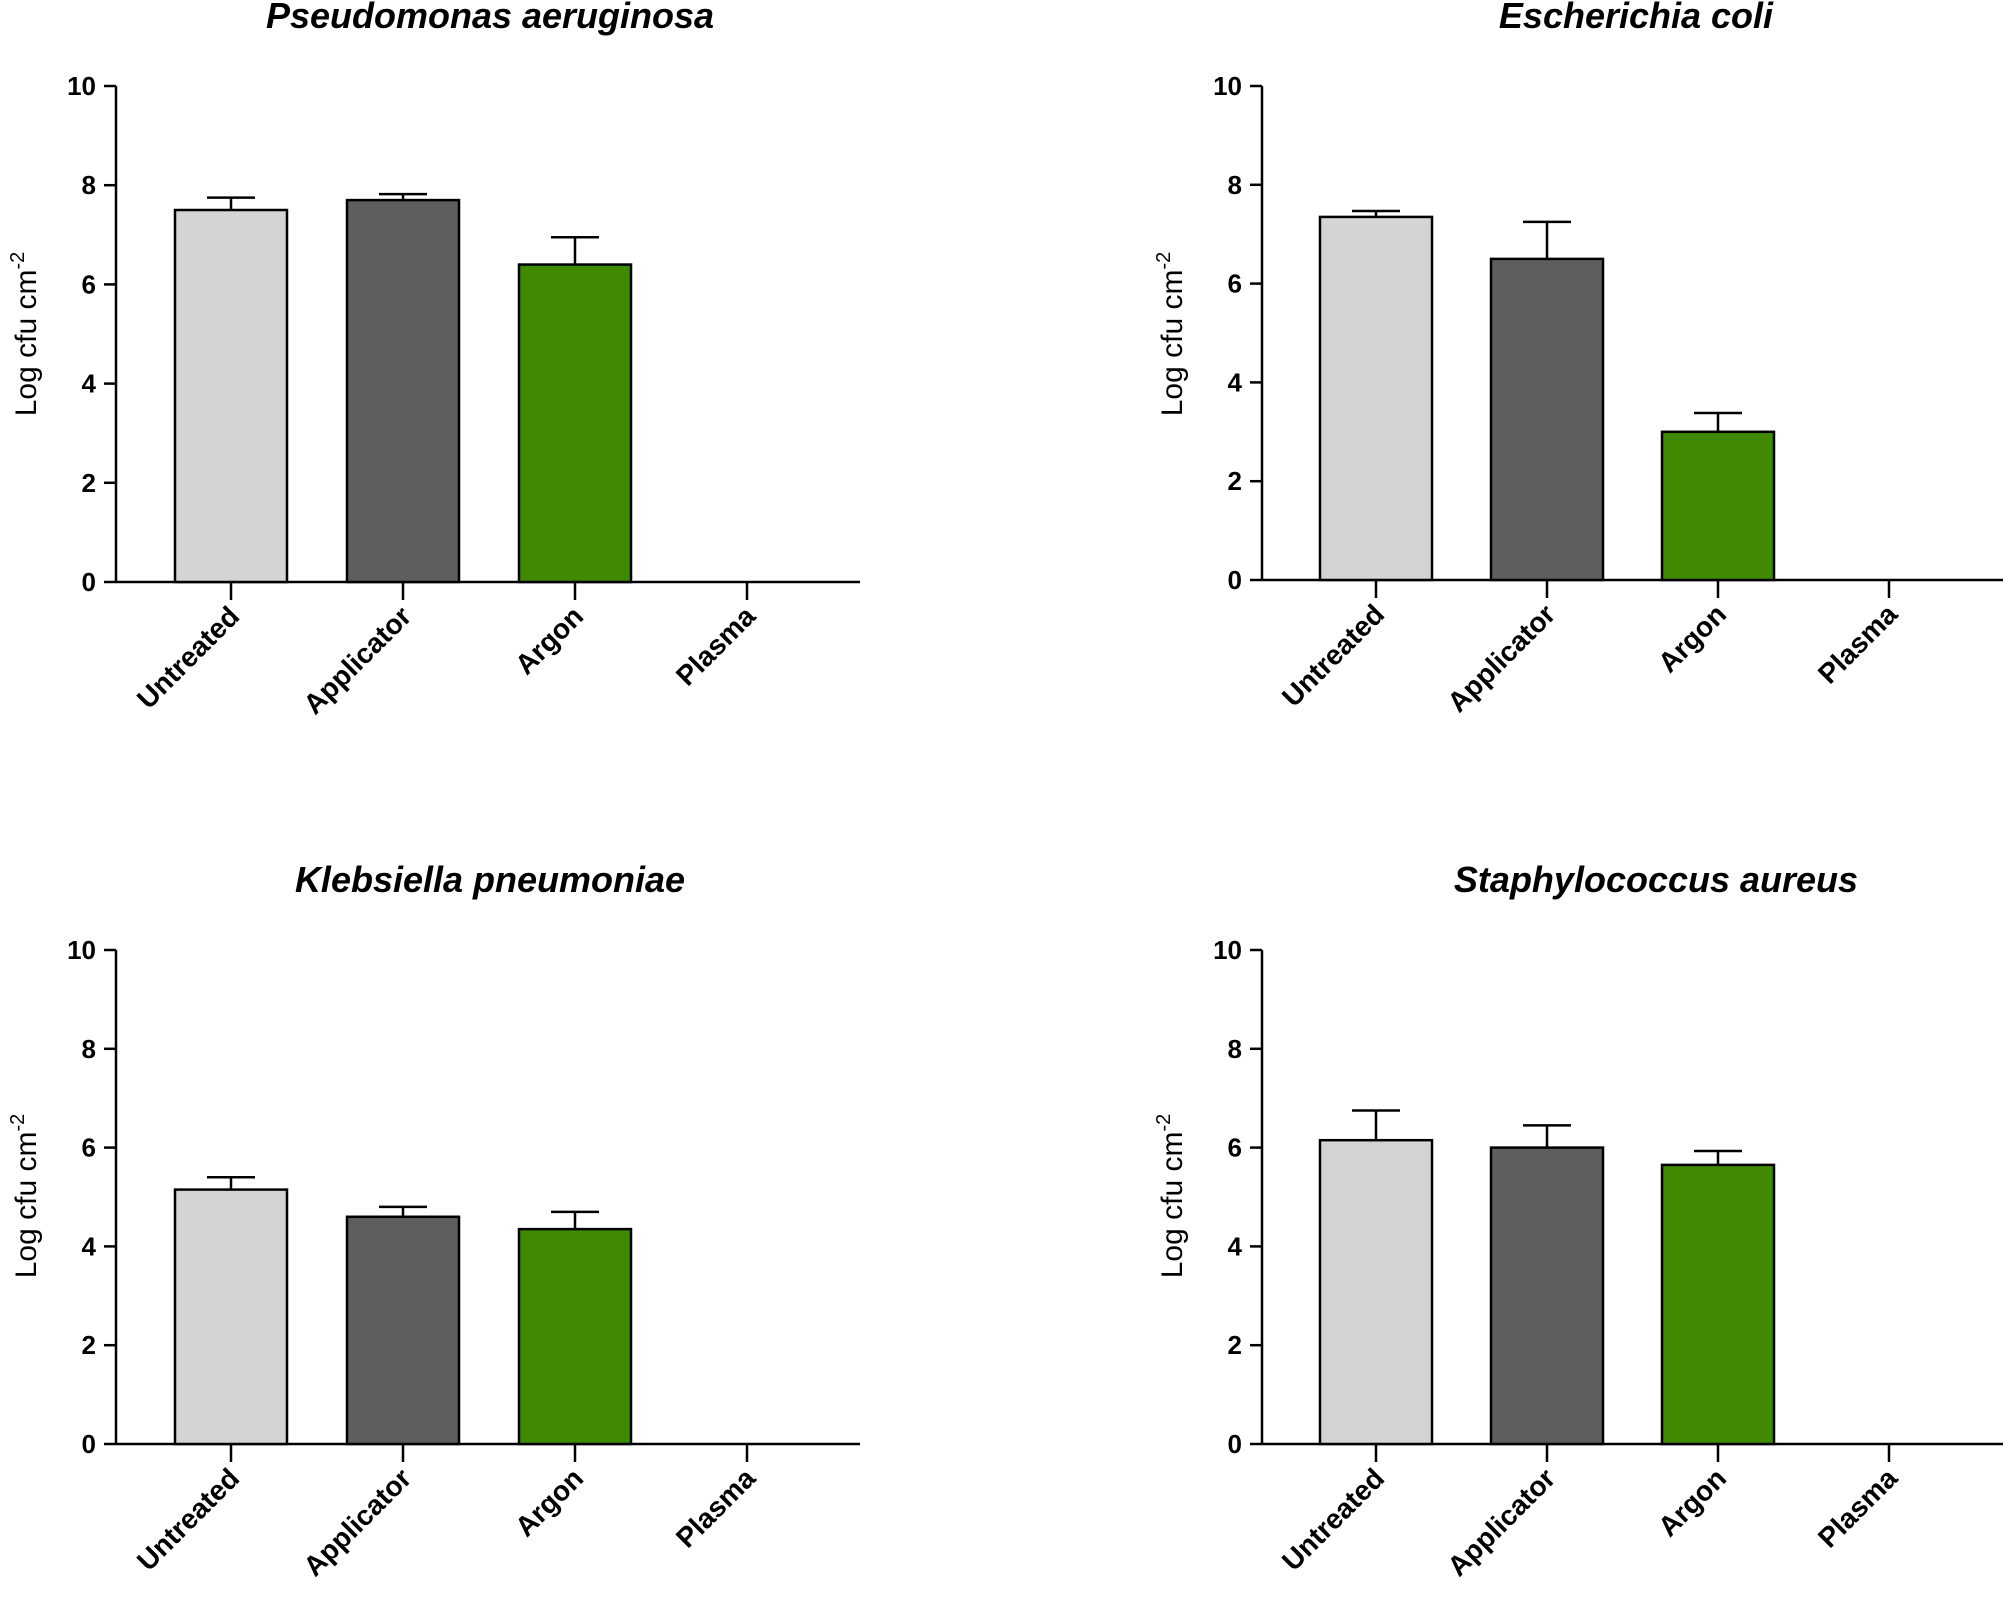 This screenshot has height=1602, width=2008. Describe the element at coordinates (490, 18) in the screenshot. I see `chart-title: Pseudomonas aeruginosa` at that location.